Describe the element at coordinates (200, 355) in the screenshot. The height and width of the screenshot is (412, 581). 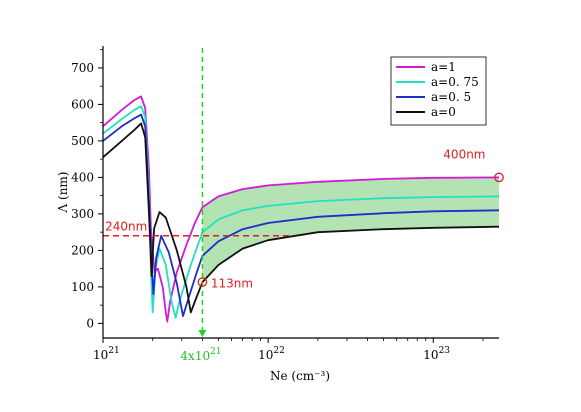
I see `vline-label: 4x10²¹` at that location.